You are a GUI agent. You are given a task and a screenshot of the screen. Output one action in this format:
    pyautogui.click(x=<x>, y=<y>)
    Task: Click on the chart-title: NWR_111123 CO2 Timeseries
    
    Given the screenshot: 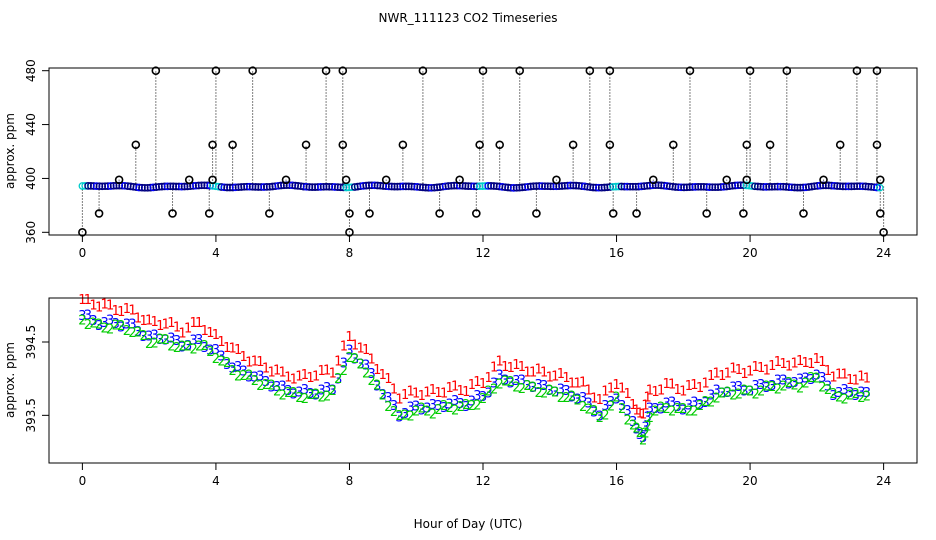 What is the action you would take?
    pyautogui.click(x=468, y=18)
    